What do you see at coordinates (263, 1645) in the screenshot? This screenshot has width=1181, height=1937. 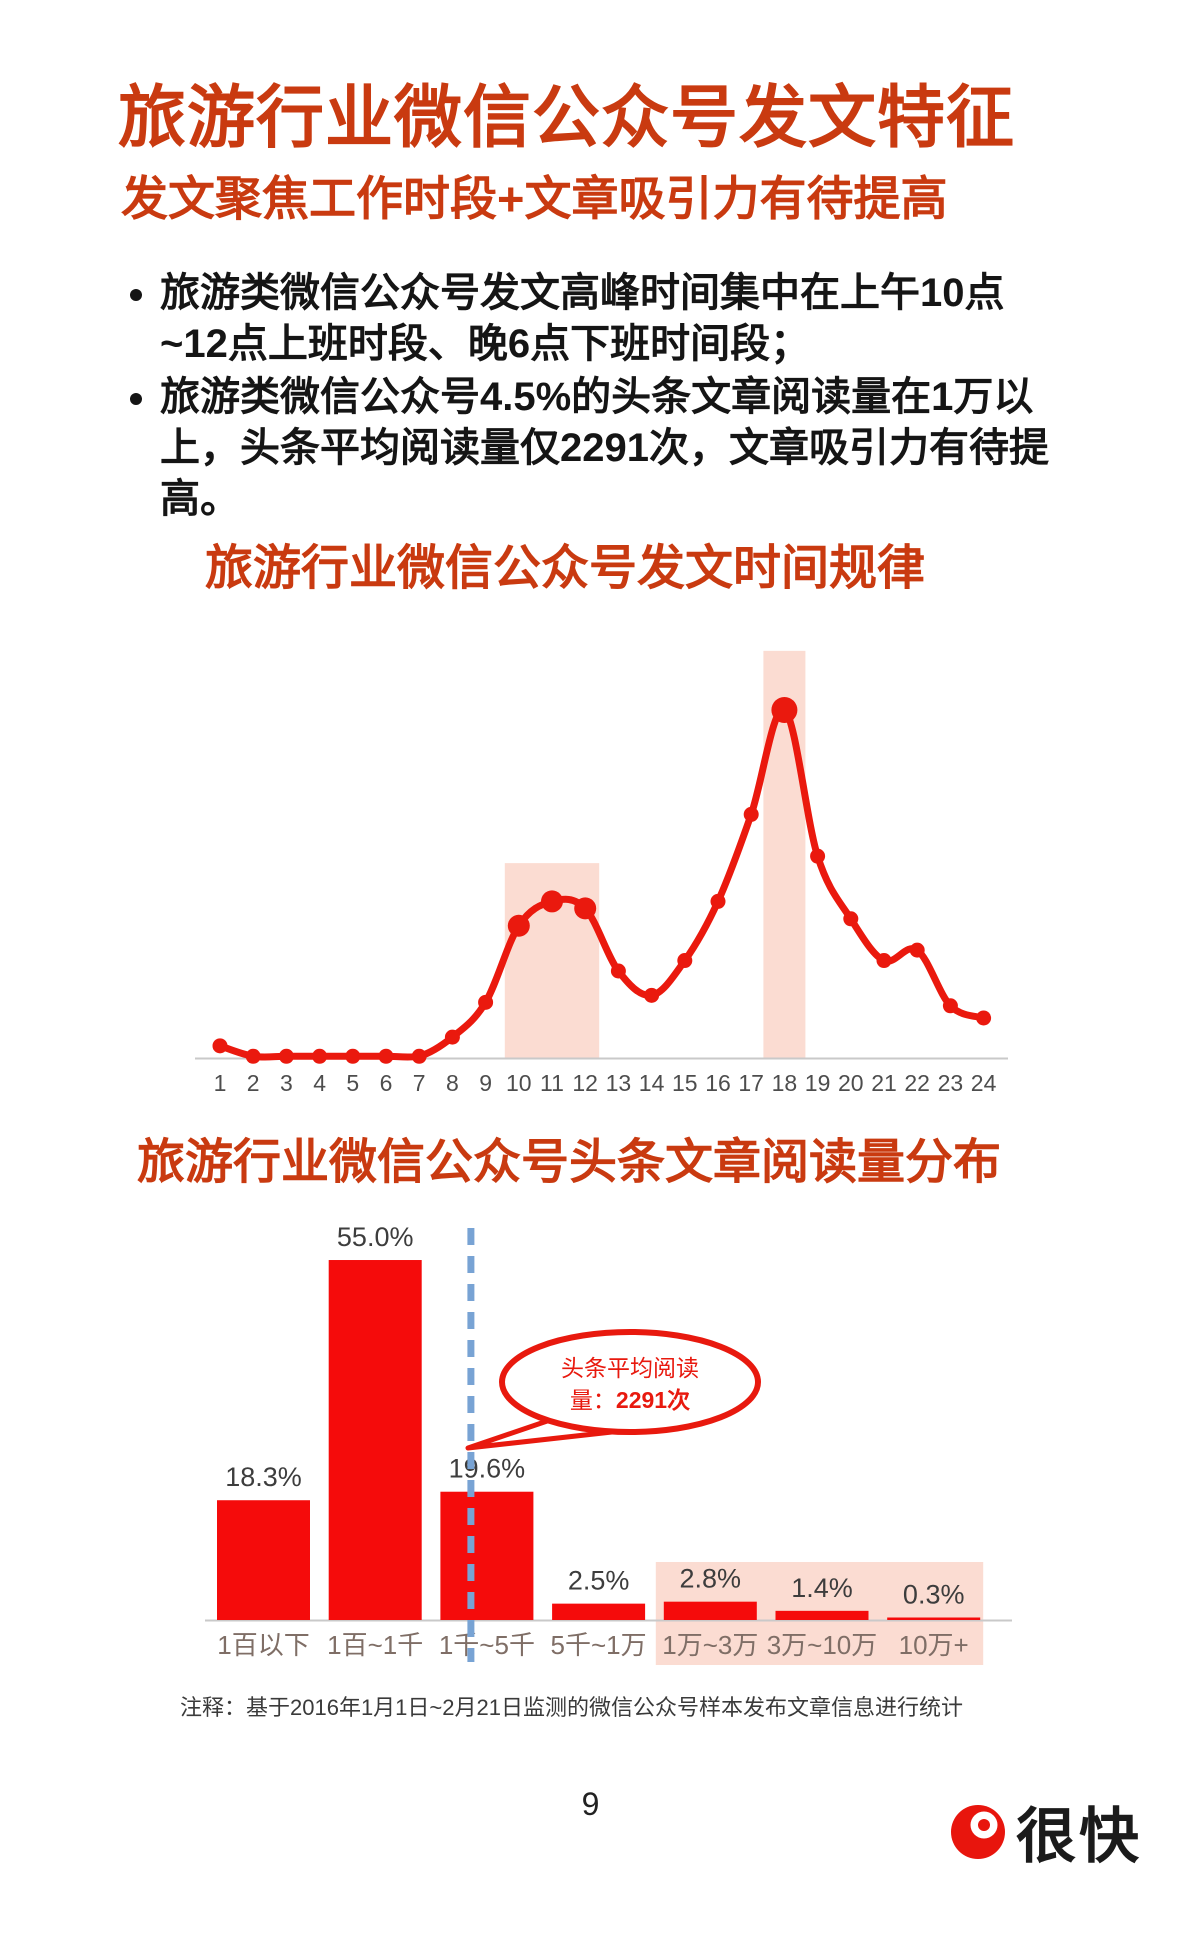 I see `svg-text: 1百以下` at bounding box center [263, 1645].